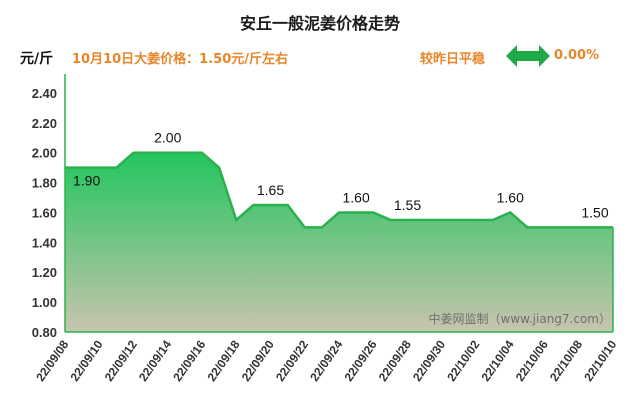  I want to click on y-tick-label: 1.20, so click(44, 272).